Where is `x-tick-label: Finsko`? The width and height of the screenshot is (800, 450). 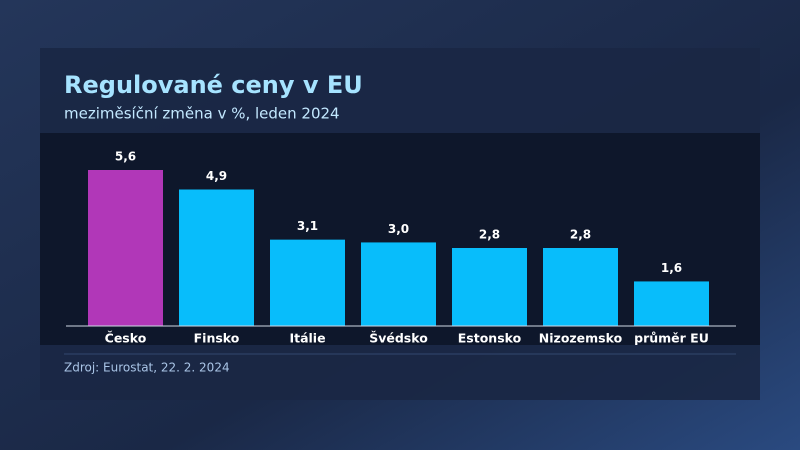 x-tick-label: Finsko is located at coordinates (217, 338).